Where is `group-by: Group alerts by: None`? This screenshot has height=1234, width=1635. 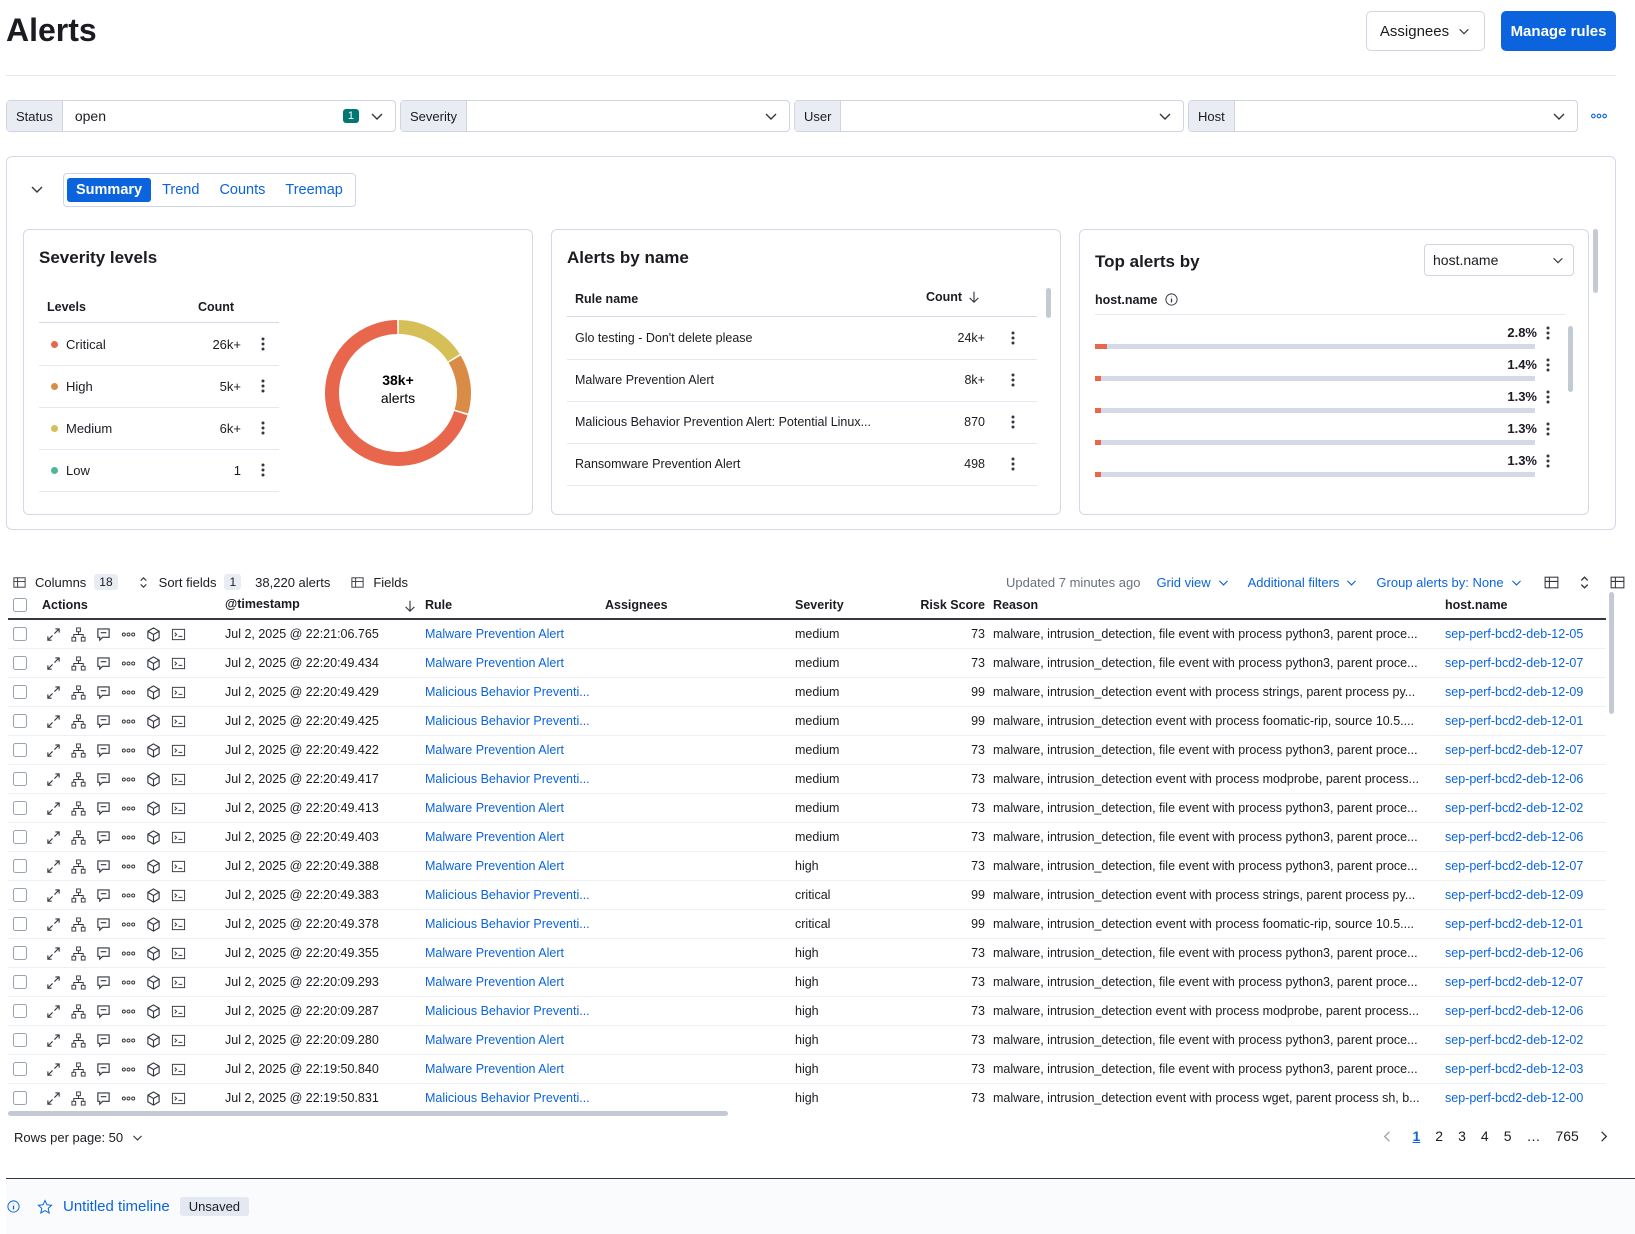
group-by: Group alerts by: None is located at coordinates (1439, 582).